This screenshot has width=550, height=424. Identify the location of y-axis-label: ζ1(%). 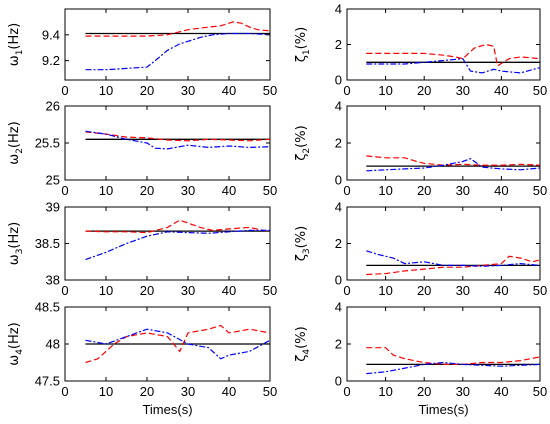
(303, 44).